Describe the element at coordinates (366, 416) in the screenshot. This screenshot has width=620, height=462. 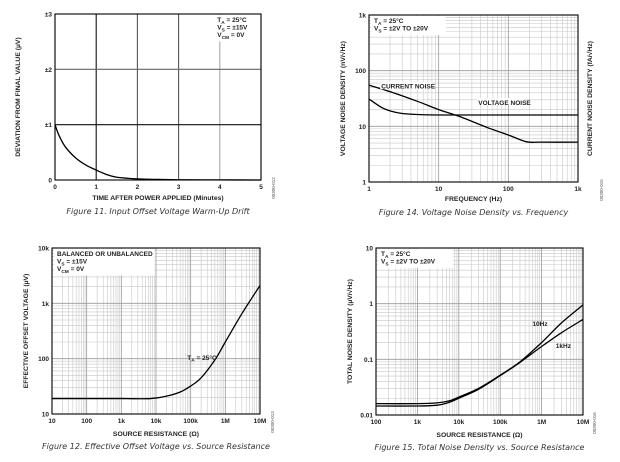
I see `y-tick-label: 0.01` at that location.